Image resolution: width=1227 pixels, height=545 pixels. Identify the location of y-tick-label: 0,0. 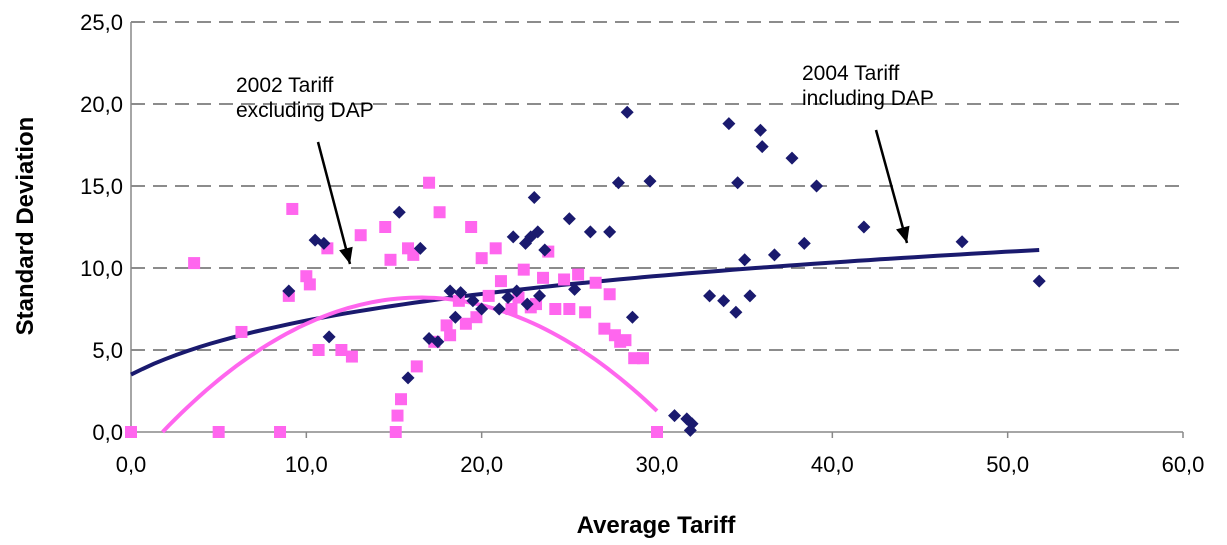
(107, 432).